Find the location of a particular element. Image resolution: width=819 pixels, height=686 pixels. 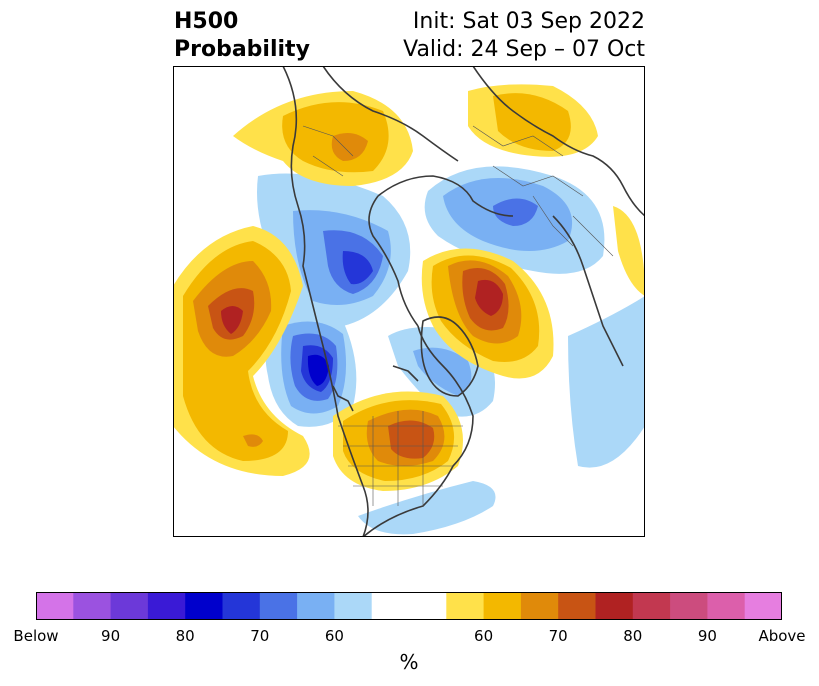

title-line-probability: Probability is located at coordinates (242, 49).